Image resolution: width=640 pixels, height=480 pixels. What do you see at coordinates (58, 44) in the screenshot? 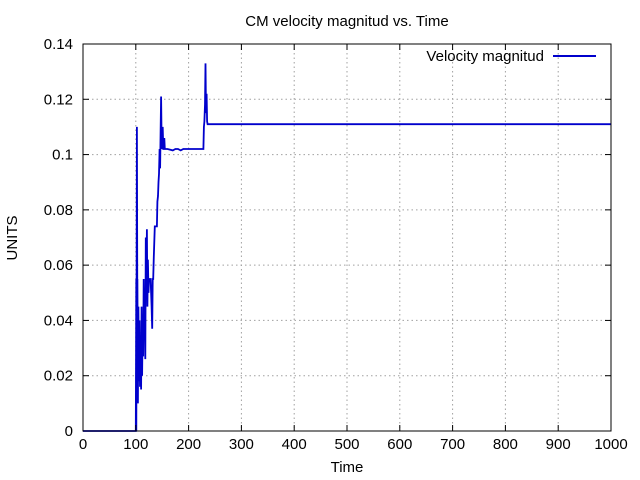
I see `y-tick-label: 0.14` at bounding box center [58, 44].